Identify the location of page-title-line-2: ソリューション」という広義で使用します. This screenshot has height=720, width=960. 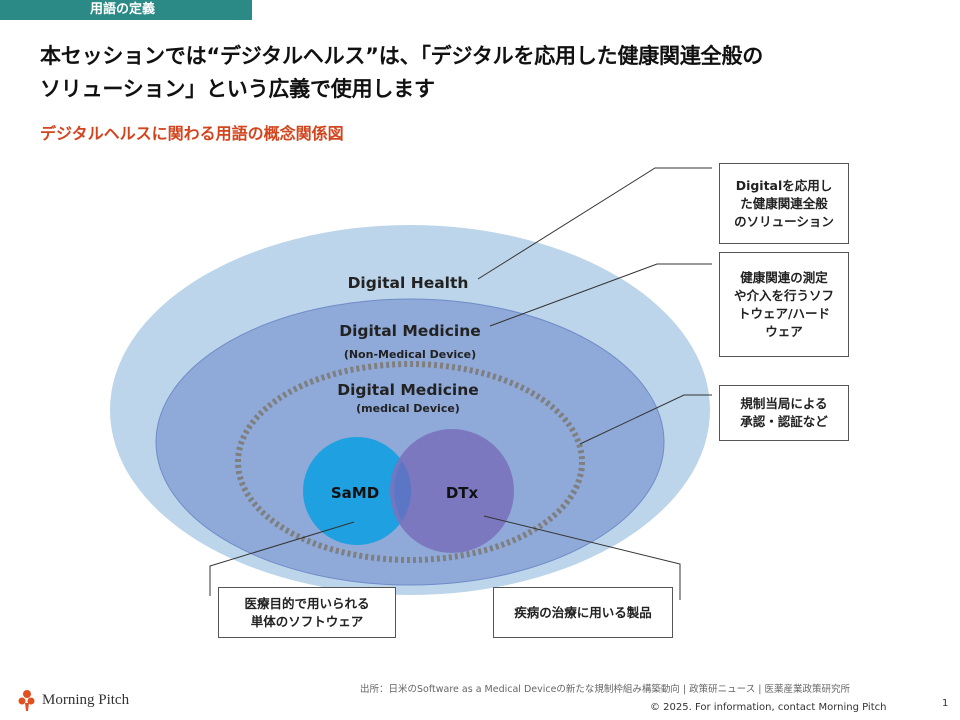
(237, 89).